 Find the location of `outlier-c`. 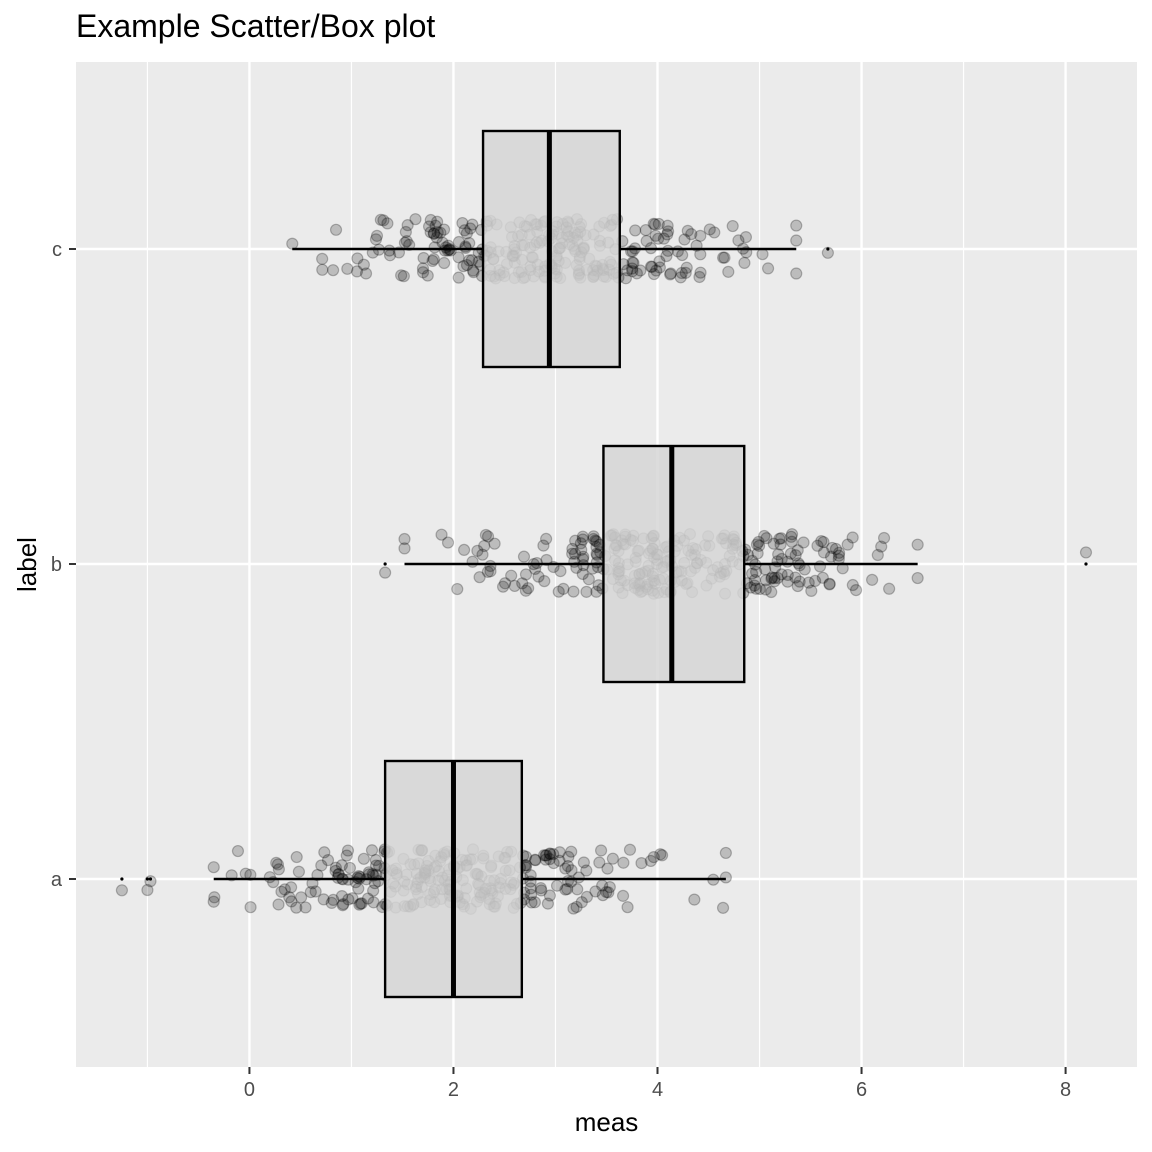

outlier-c is located at coordinates (828, 249).